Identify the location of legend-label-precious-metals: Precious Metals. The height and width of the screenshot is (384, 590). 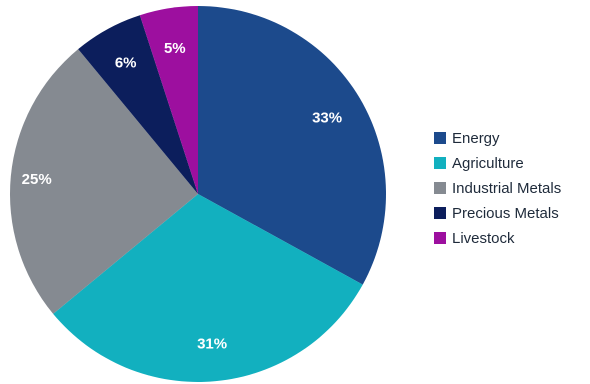
(505, 213).